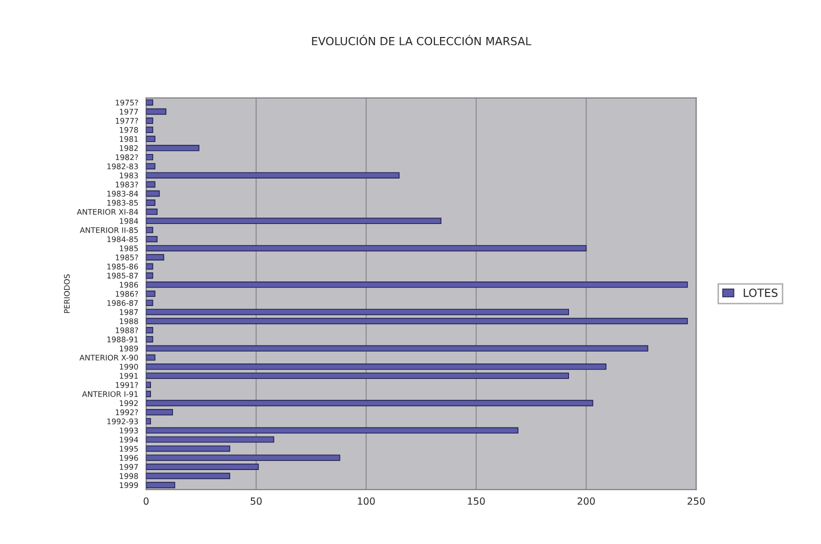 The image size is (821, 544). What do you see at coordinates (586, 501) in the screenshot?
I see `x-tick-label: 200` at bounding box center [586, 501].